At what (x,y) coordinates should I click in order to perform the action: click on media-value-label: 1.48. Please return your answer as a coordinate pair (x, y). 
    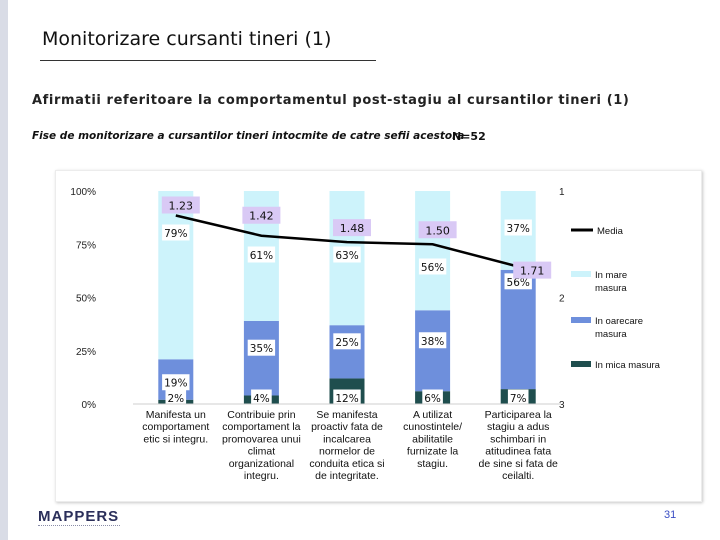
    Looking at the image, I should click on (352, 228).